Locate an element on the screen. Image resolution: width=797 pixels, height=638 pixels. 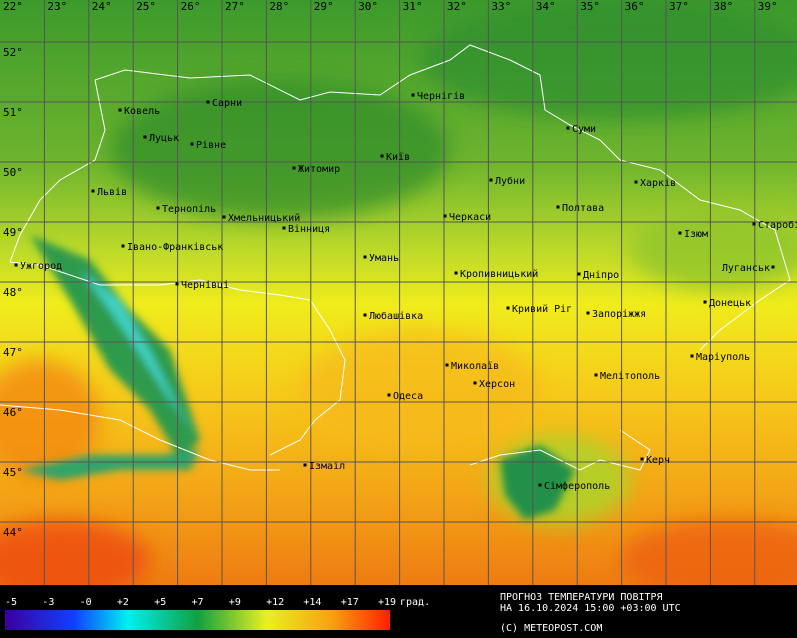
city-label: Сімферополь is located at coordinates (577, 486).